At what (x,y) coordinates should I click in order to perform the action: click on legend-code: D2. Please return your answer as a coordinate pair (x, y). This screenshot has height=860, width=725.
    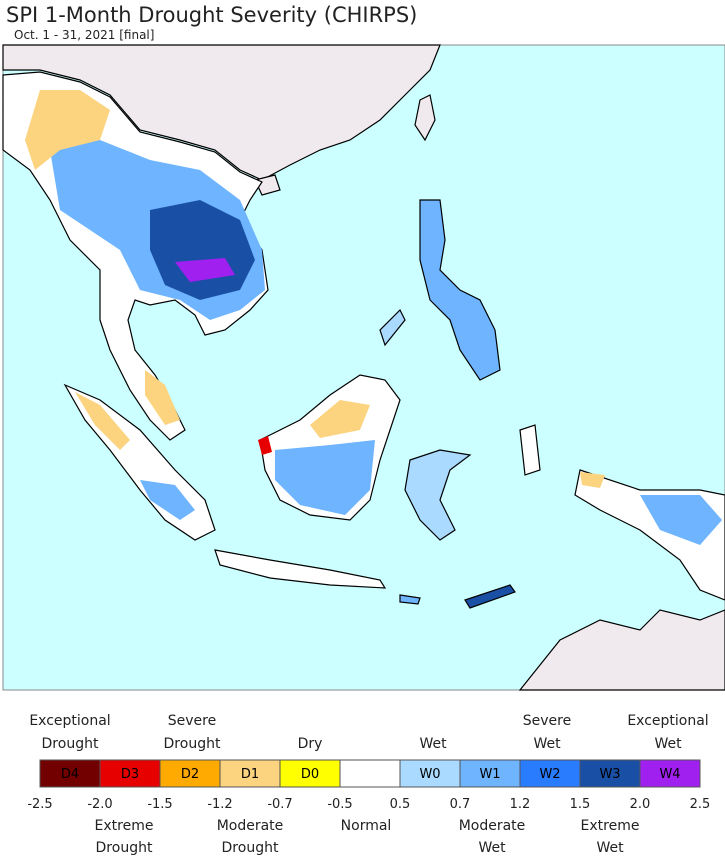
    Looking at the image, I should click on (190, 774).